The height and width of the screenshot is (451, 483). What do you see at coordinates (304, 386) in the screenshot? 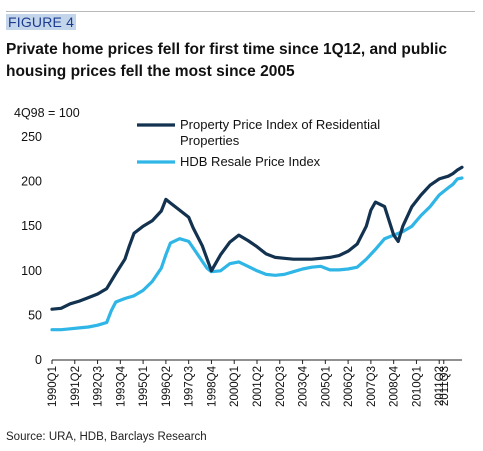
I see `x-tick-label: 2003Q4` at bounding box center [304, 386].